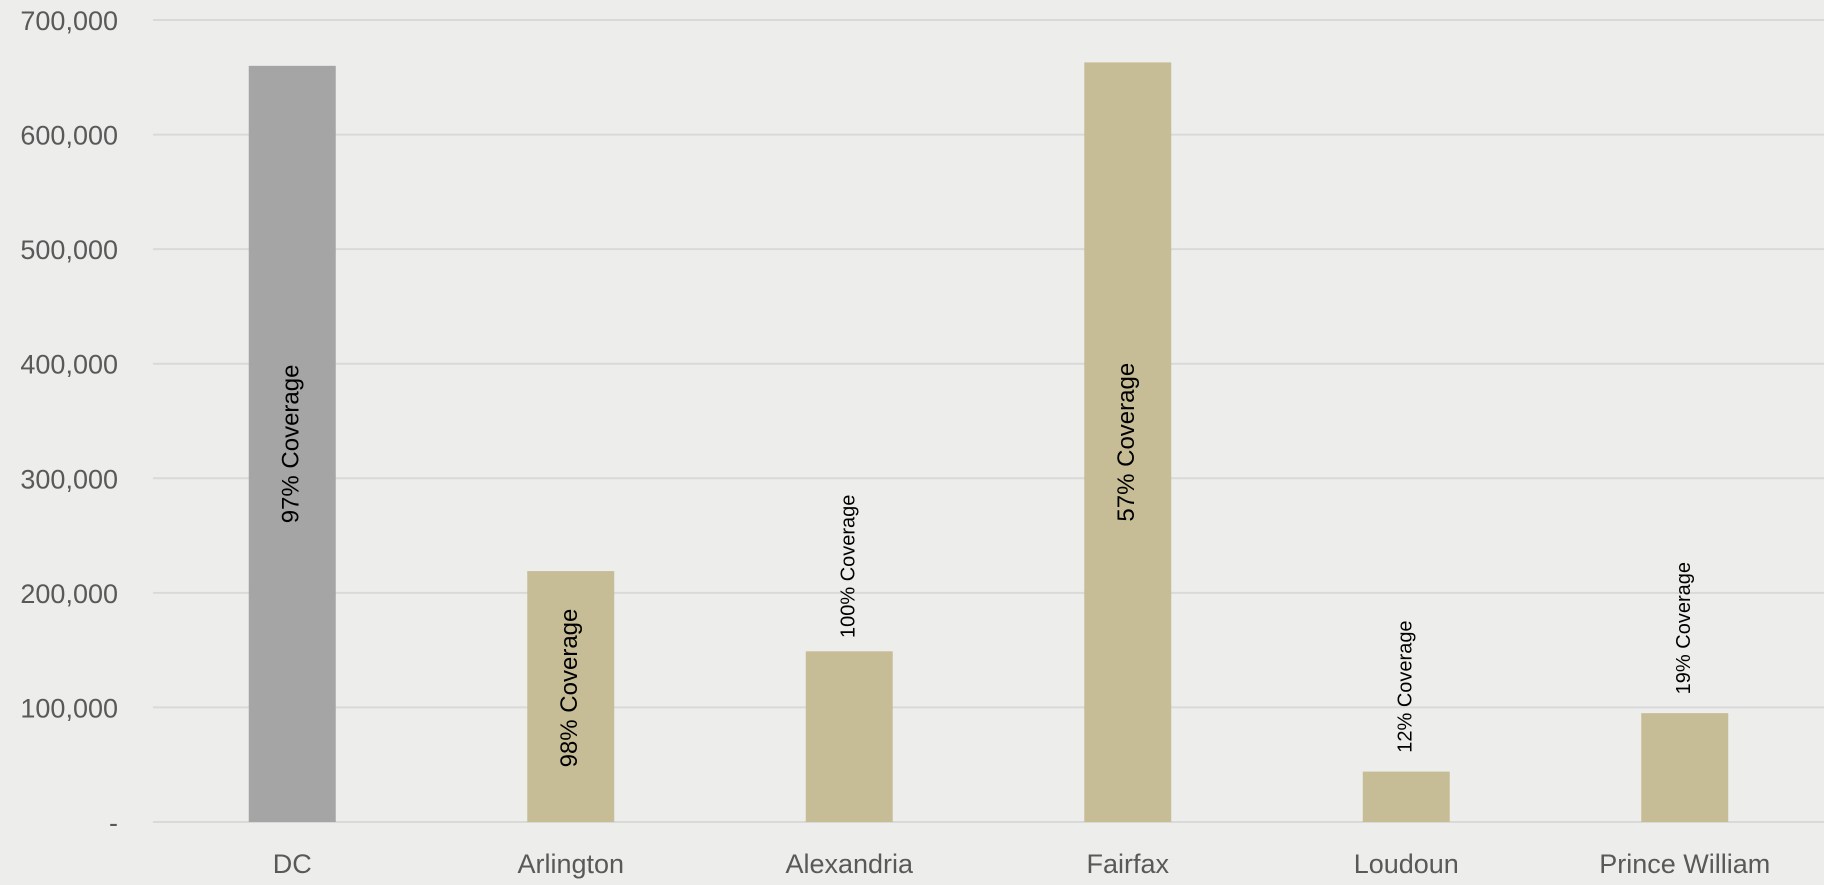  I want to click on data-label: 97% Coverage, so click(291, 444).